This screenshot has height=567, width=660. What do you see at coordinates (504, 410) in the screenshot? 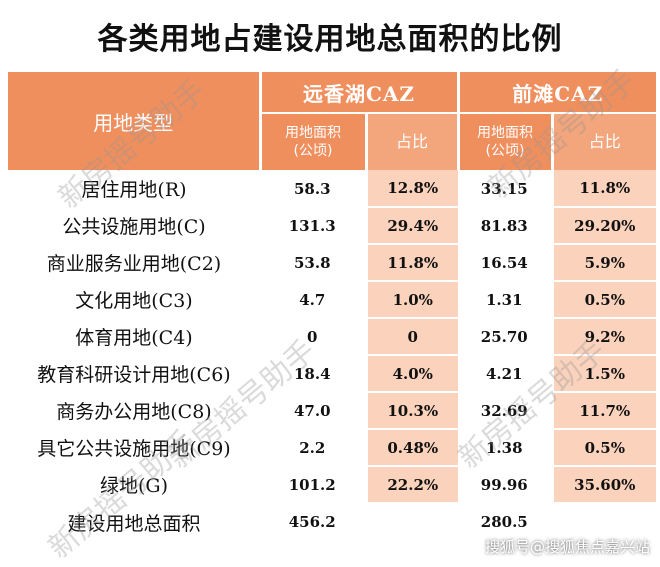
I see `area-value-b: 32.69` at bounding box center [504, 410].